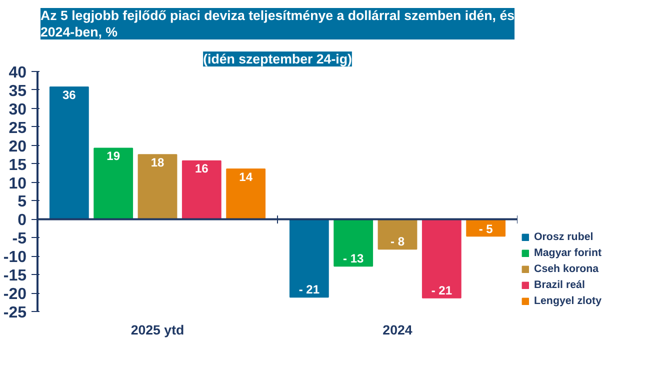 The width and height of the screenshot is (646, 387). I want to click on x-tick-label: 2024, so click(397, 330).